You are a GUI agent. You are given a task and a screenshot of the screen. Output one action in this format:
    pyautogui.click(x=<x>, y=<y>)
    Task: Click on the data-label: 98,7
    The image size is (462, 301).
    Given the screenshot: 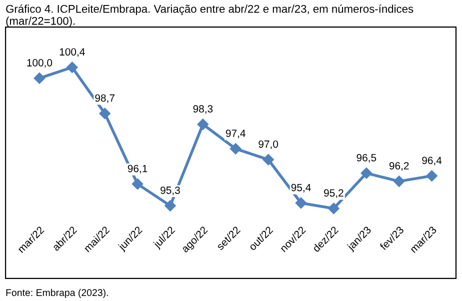 What is the action you would take?
    pyautogui.click(x=104, y=98)
    